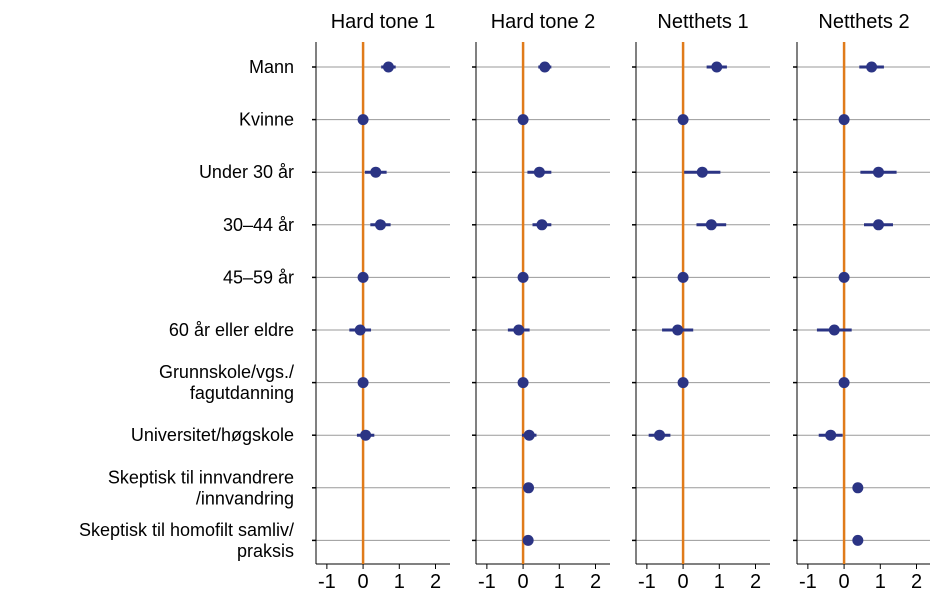 The image size is (930, 602). I want to click on category-label: 45–59 år, so click(258, 277).